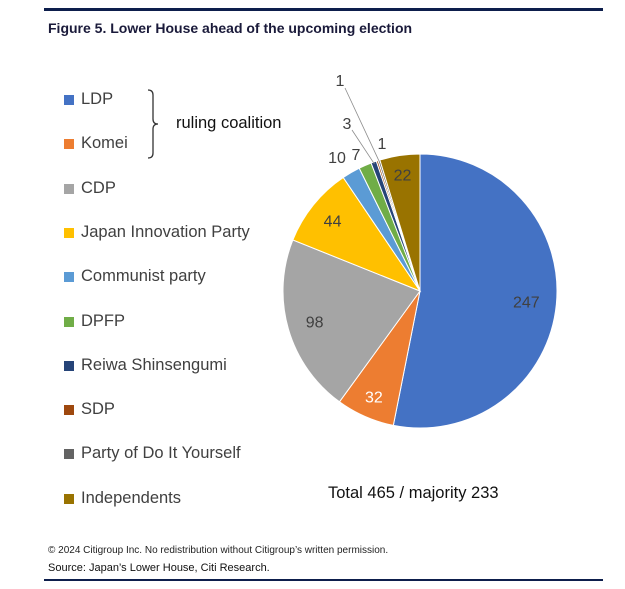 The height and width of the screenshot is (589, 625). Describe the element at coordinates (315, 322) in the screenshot. I see `data-label-cdp: 98` at that location.